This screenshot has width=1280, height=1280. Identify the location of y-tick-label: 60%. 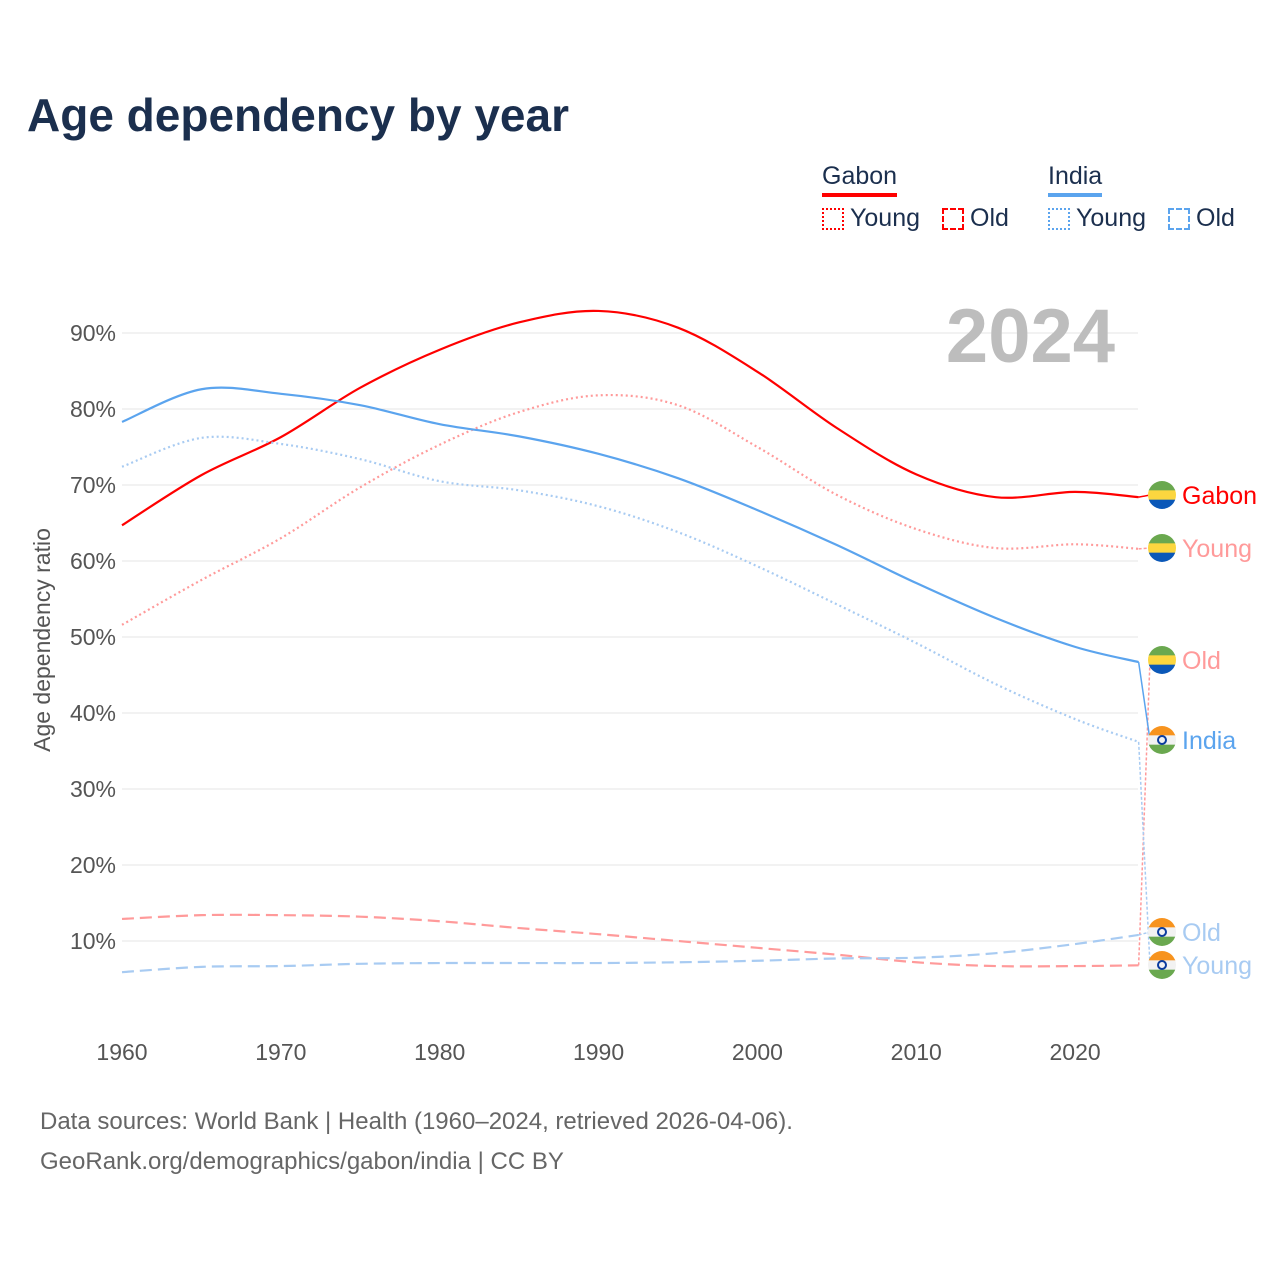
(93, 561).